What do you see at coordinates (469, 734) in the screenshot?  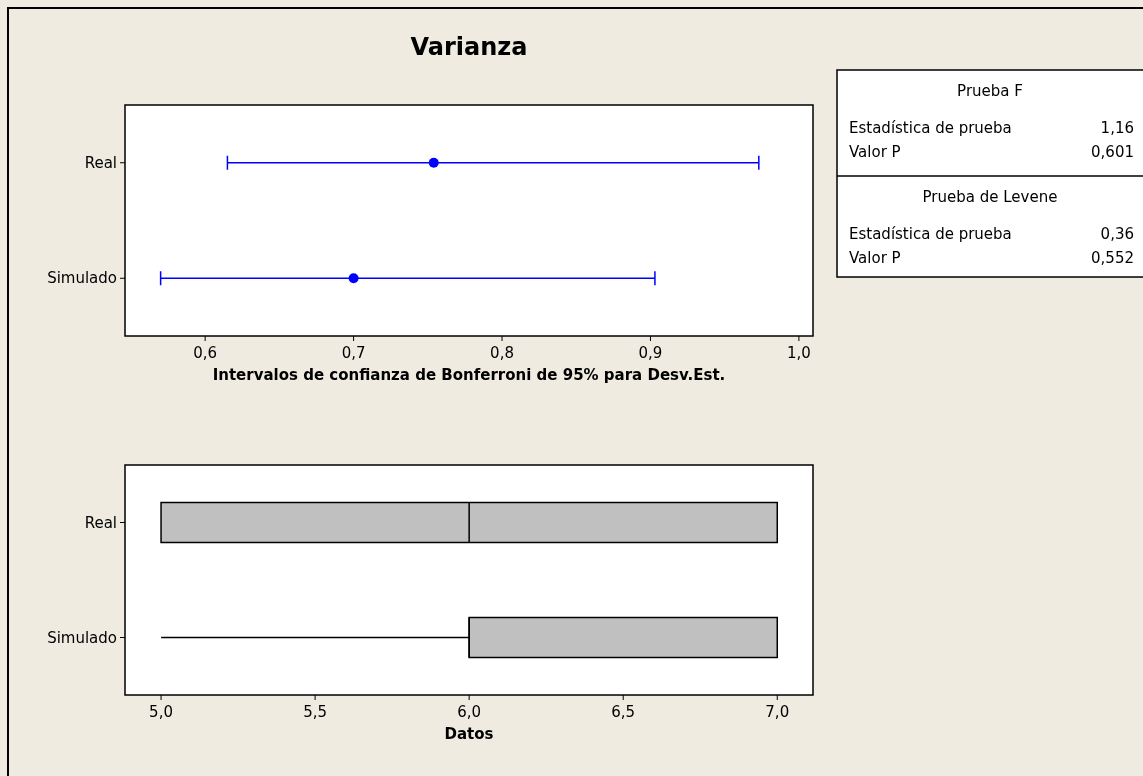 I see `x-axis-title: Datos` at bounding box center [469, 734].